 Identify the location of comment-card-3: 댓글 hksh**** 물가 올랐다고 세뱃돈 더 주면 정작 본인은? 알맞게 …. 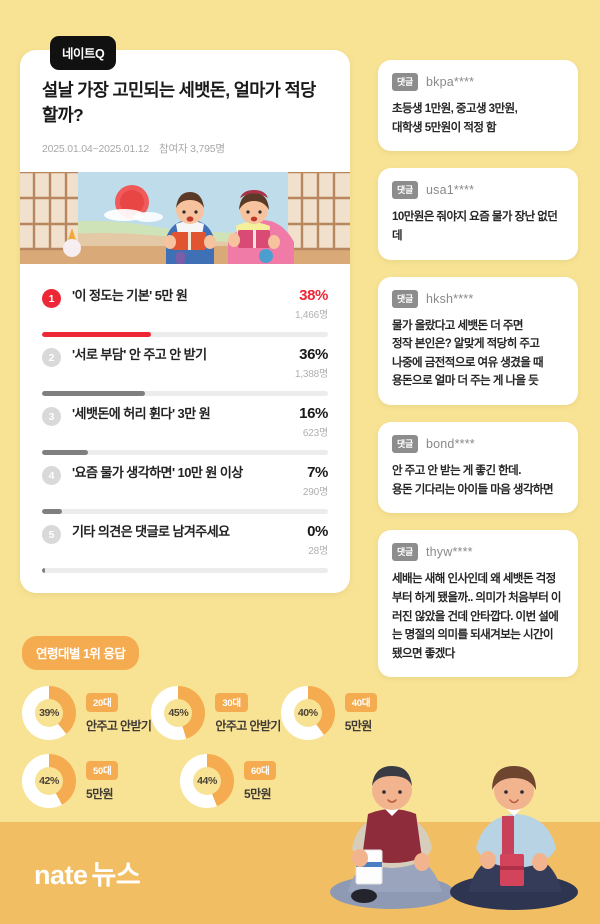
(478, 340).